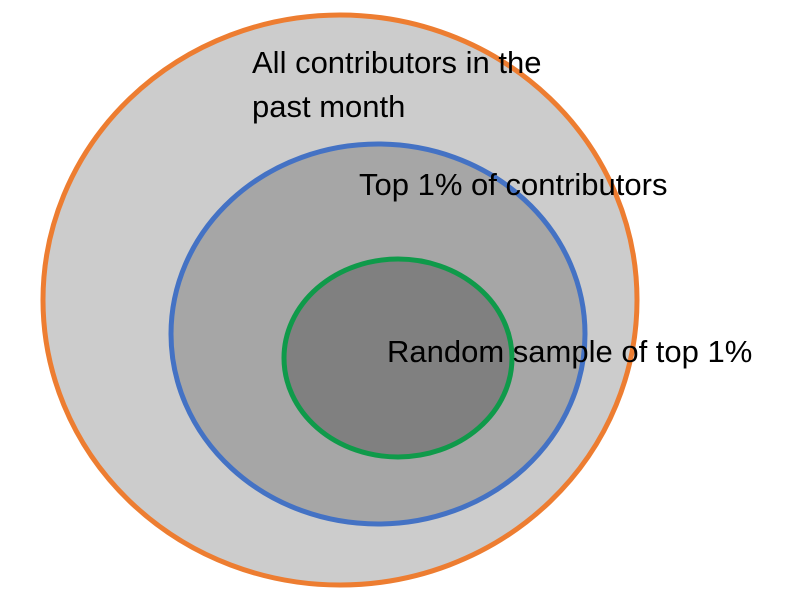  I want to click on middle-set-label: Top 1% of contributors, so click(513, 184).